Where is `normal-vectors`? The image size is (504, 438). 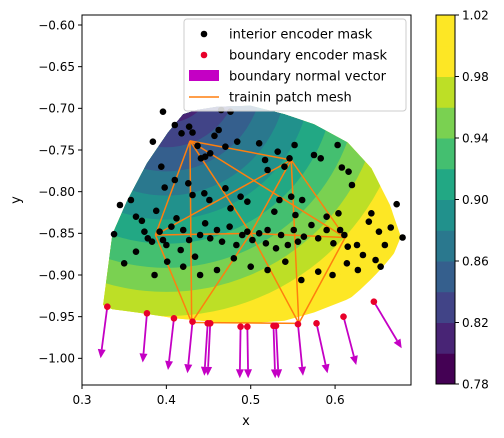
normal-vectors is located at coordinates (249, 340).